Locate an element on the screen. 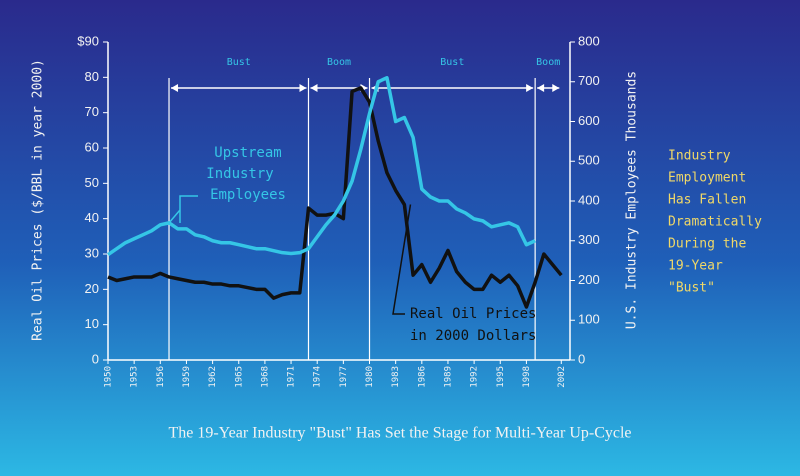 The width and height of the screenshot is (800, 476). x-tick-label: 1995 is located at coordinates (501, 377).